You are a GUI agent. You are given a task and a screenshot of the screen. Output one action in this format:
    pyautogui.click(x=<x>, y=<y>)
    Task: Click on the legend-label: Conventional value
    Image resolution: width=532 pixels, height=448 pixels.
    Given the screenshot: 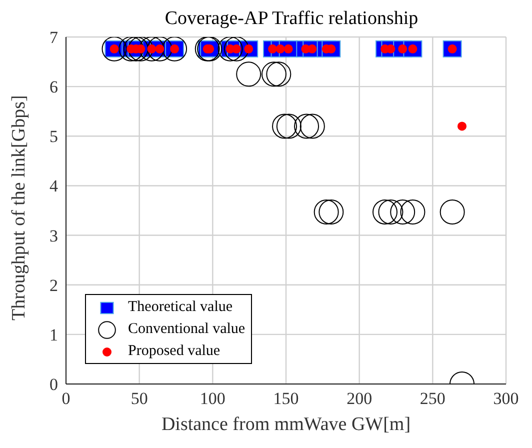 What is the action you would take?
    pyautogui.click(x=187, y=329)
    